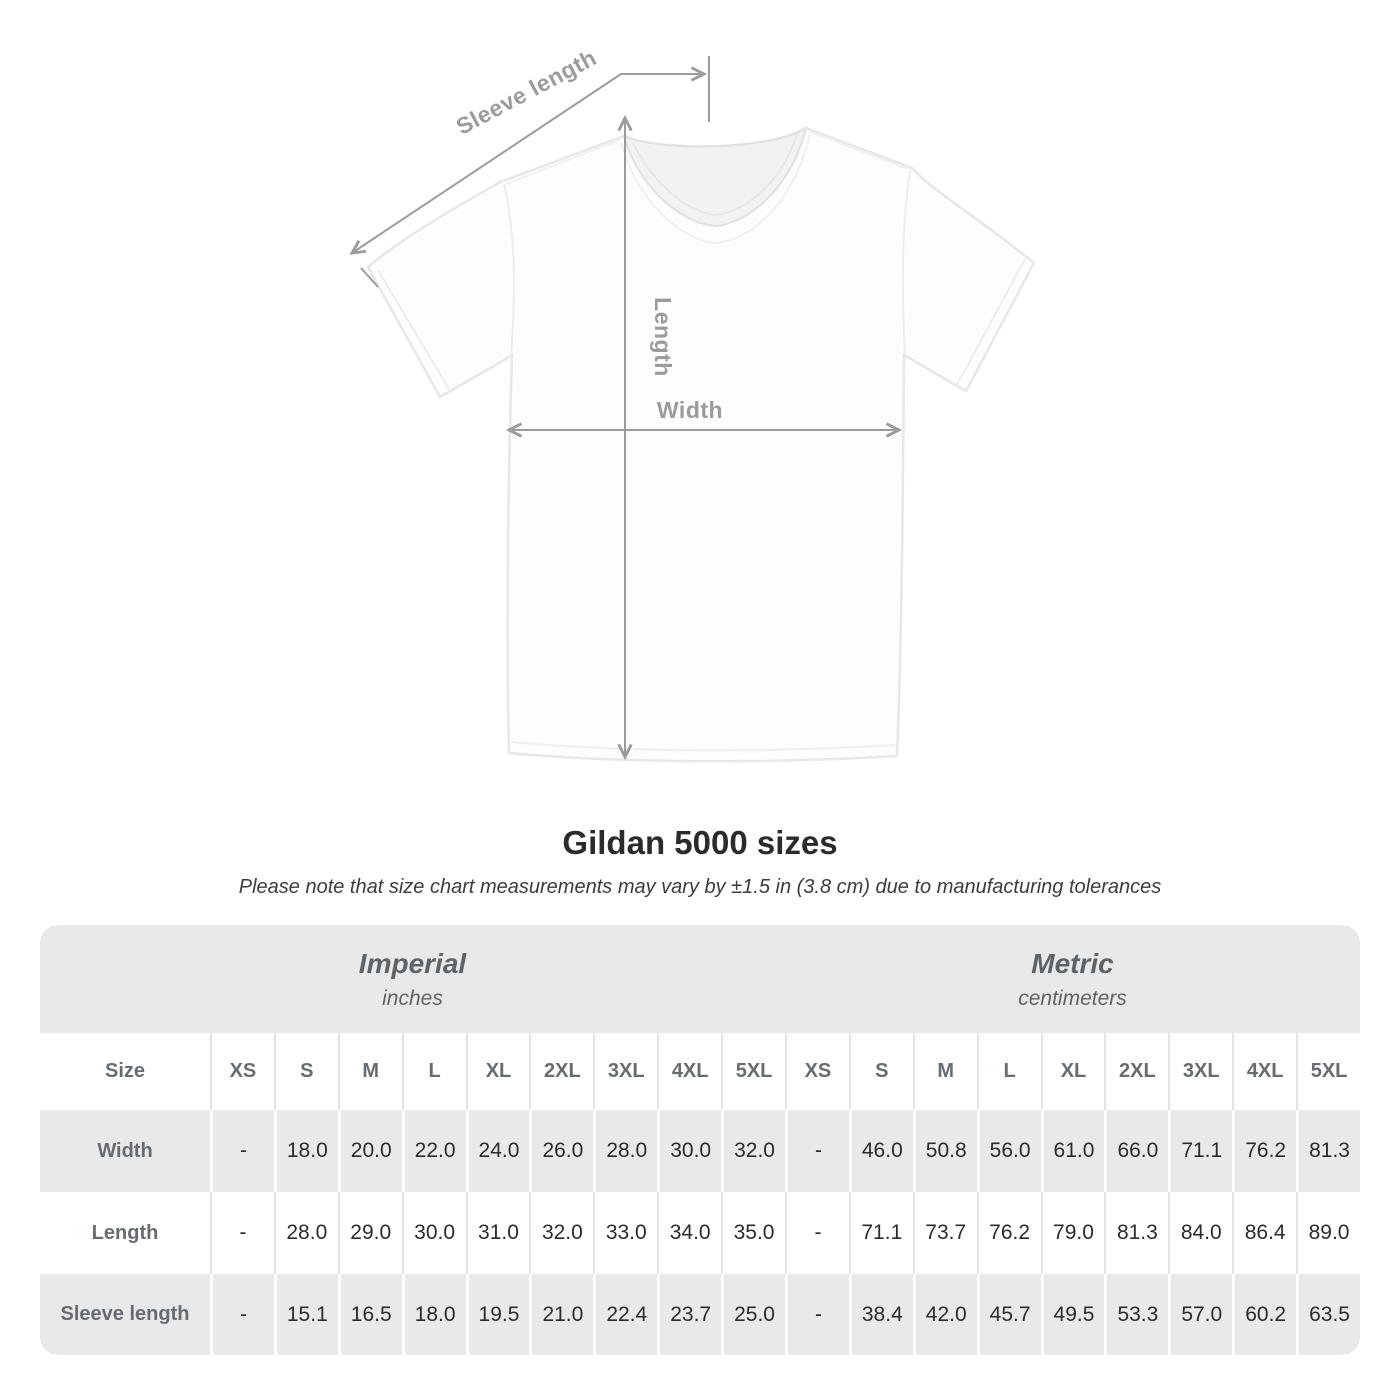 The height and width of the screenshot is (1400, 1400). I want to click on value-cell-metric: 46.0, so click(880, 1151).